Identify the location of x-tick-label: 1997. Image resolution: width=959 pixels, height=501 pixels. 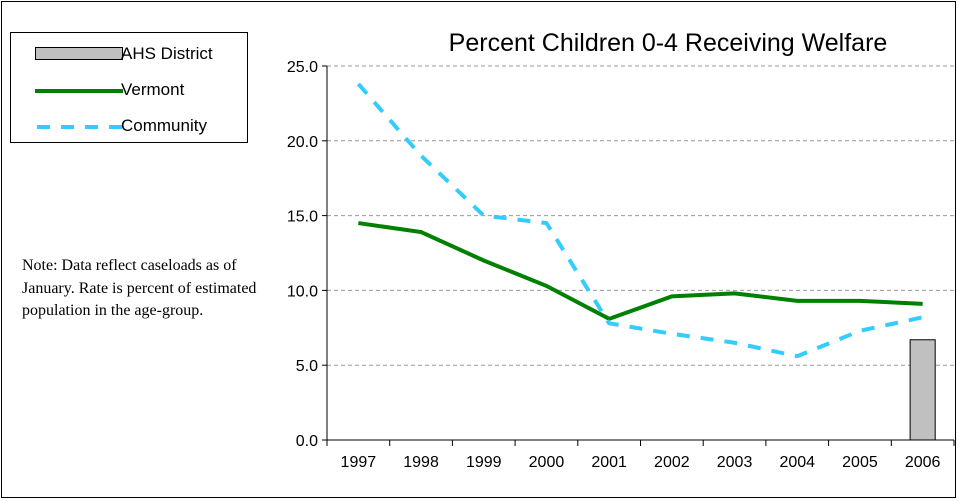
(359, 462).